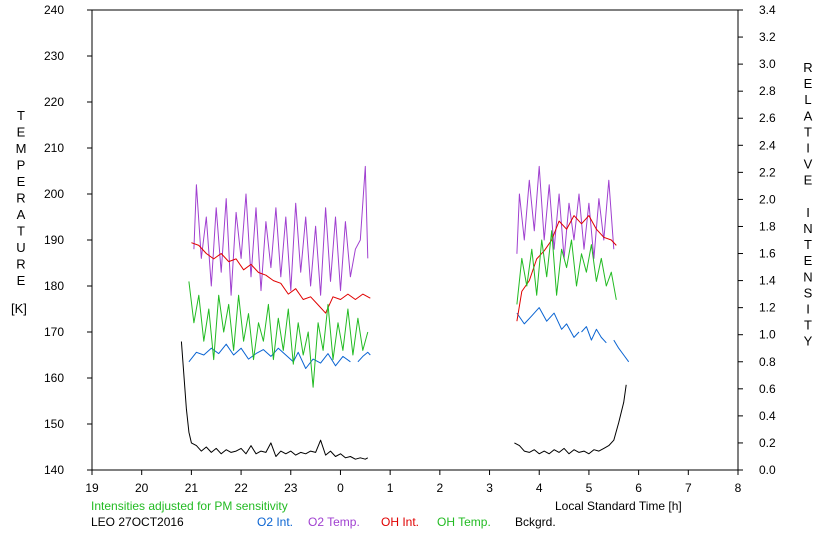 Image resolution: width=828 pixels, height=535 pixels. Describe the element at coordinates (767, 172) in the screenshot. I see `right-tick-label: 2.2` at that location.